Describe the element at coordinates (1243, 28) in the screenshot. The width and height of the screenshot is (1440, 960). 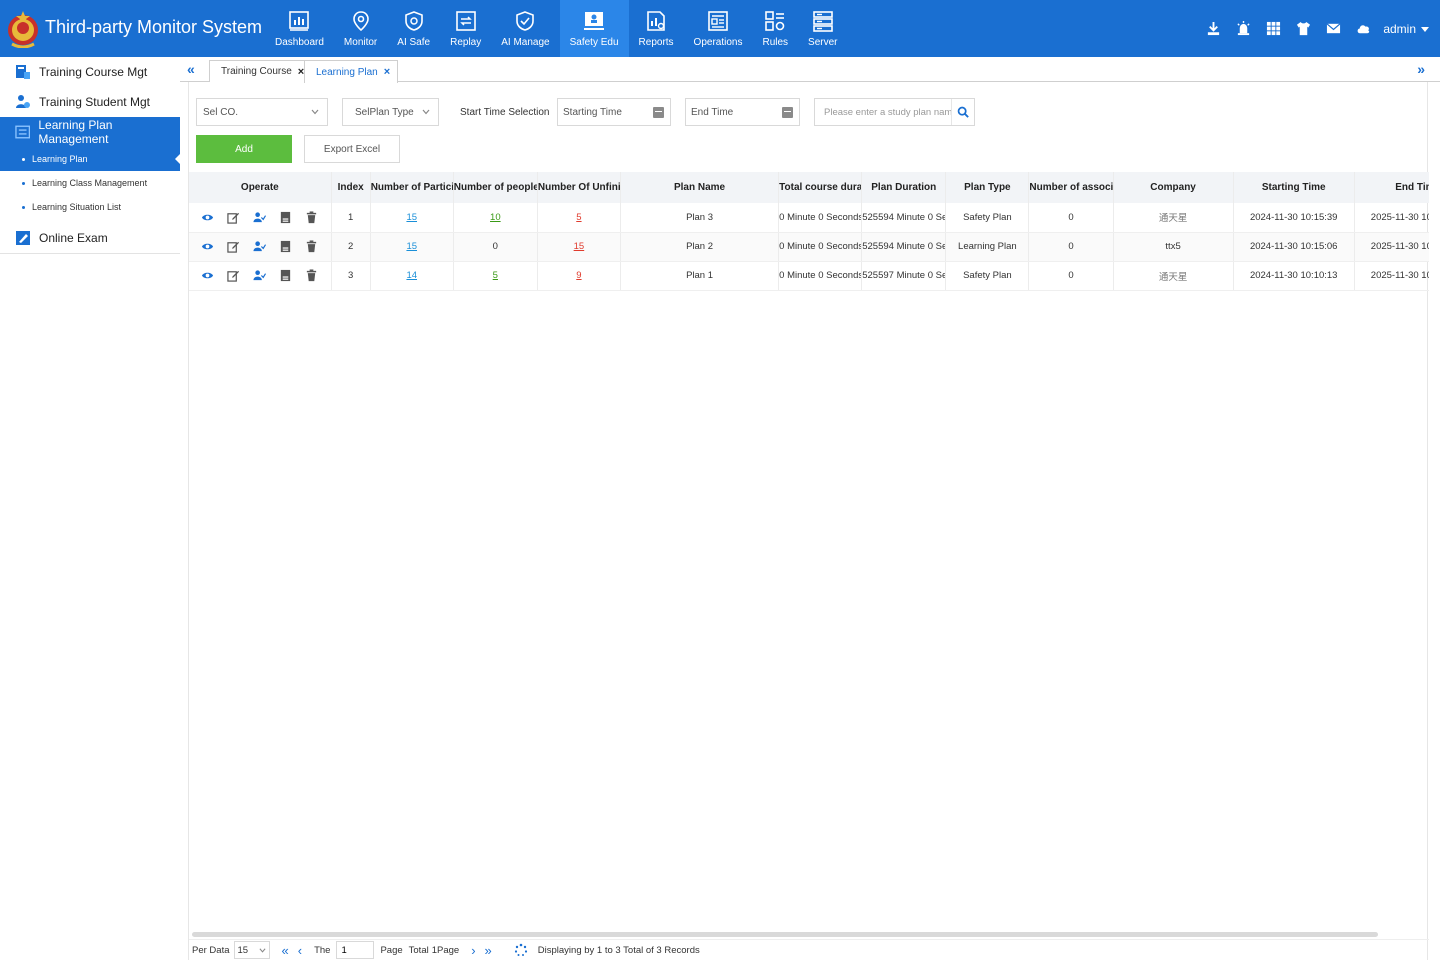
I see `alarm-button` at that location.